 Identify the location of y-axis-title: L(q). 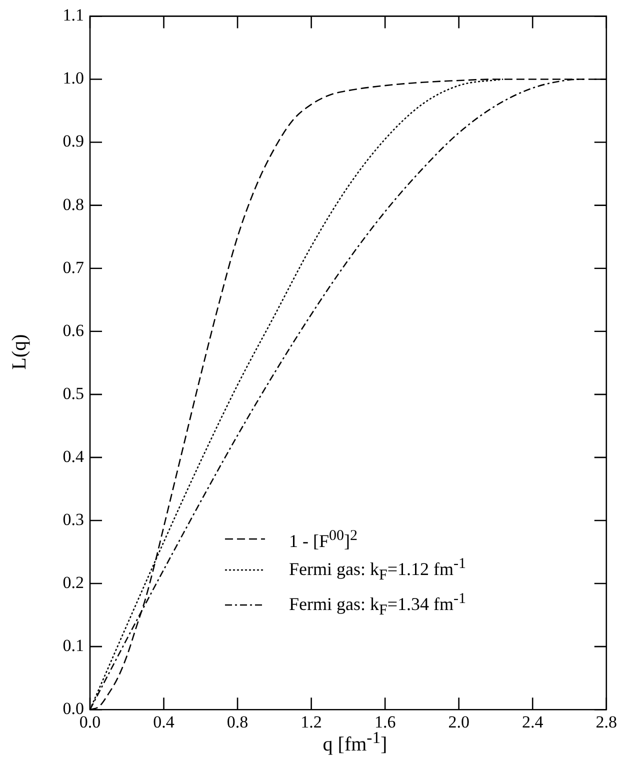
(20, 352).